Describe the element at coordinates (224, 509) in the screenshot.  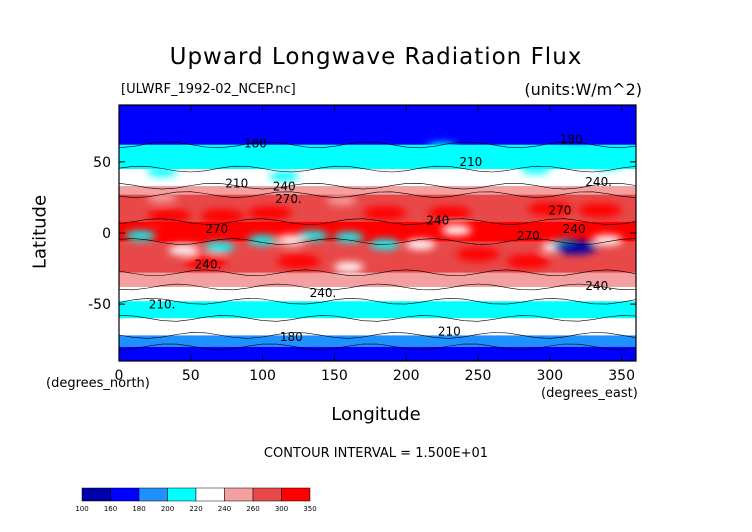
I see `colorbar-tick-label: 240` at that location.